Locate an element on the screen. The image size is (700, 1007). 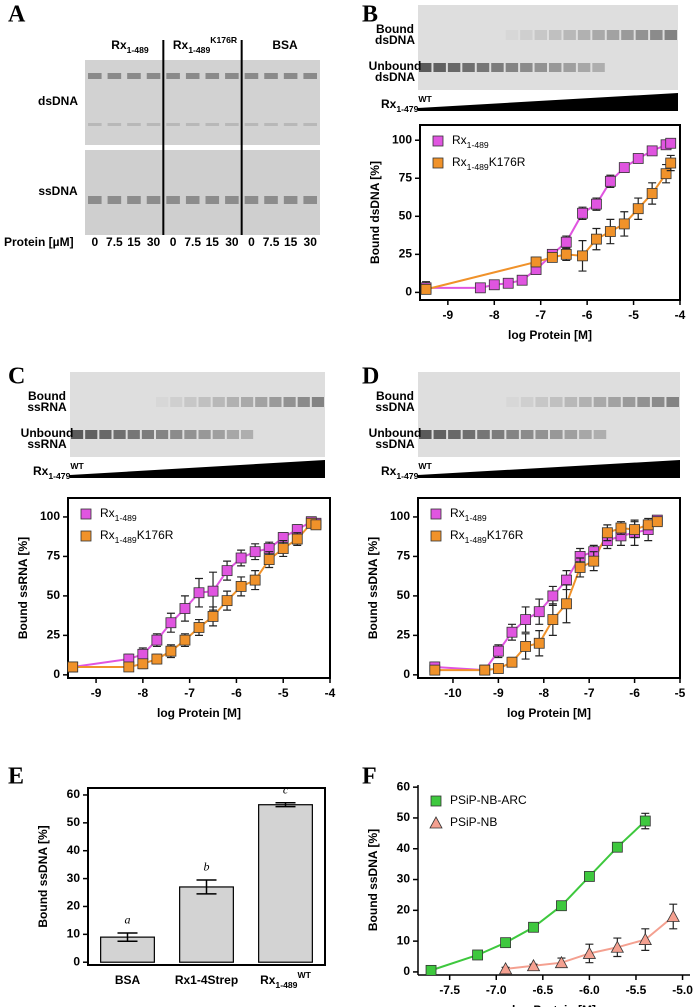
titration-wedge is located at coordinates (549, 469).